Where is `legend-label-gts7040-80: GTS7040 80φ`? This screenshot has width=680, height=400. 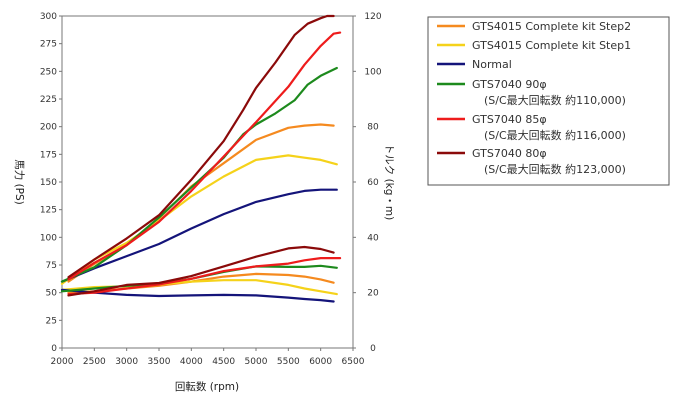
legend-label-gts7040-80: GTS7040 80φ is located at coordinates (509, 153).